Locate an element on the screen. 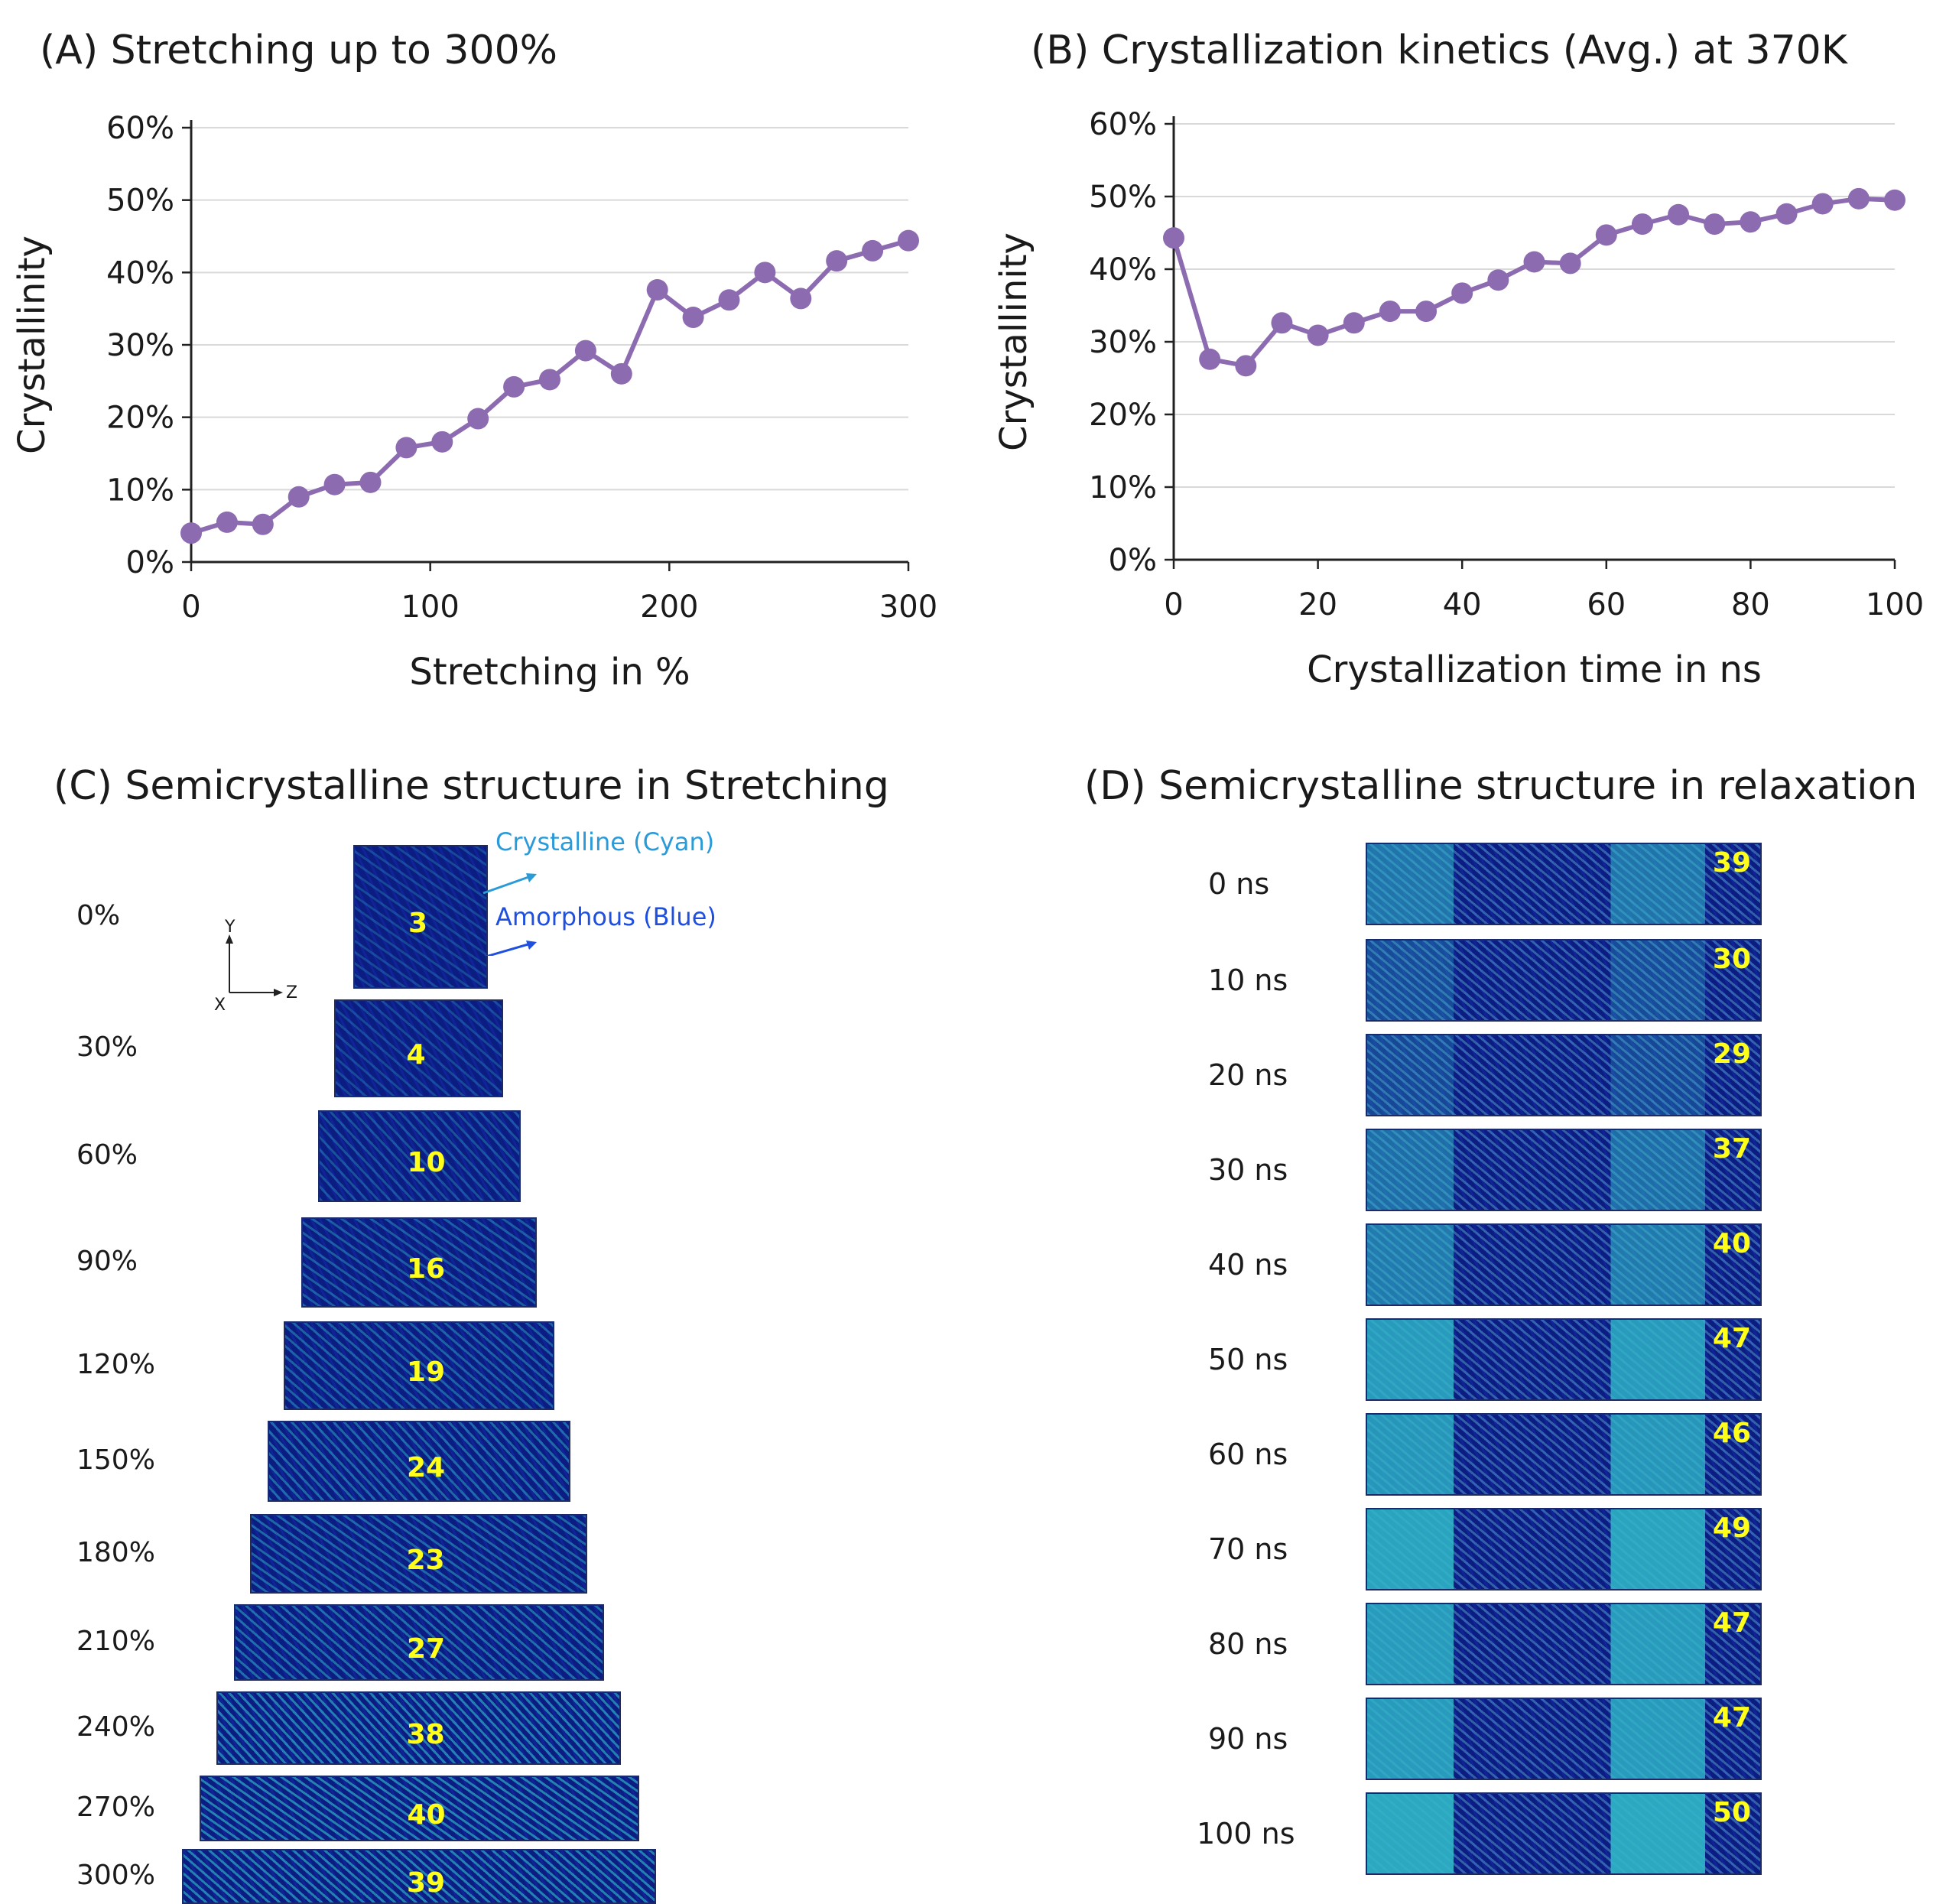  stretch-structure-image: 27 is located at coordinates (419, 1643).